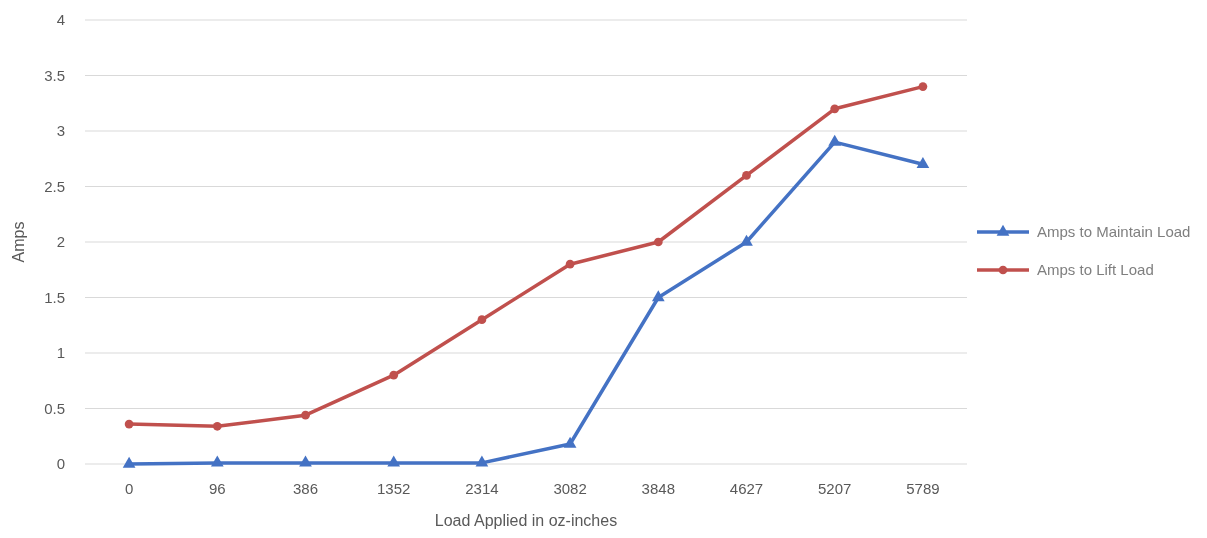 The width and height of the screenshot is (1207, 538). I want to click on y-tick-label: 0, so click(60, 464).